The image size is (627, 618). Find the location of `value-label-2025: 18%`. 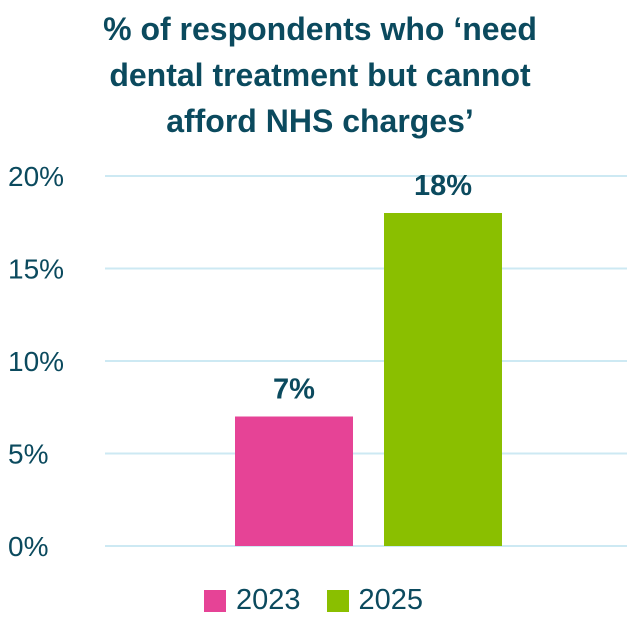

value-label-2025: 18% is located at coordinates (443, 186).